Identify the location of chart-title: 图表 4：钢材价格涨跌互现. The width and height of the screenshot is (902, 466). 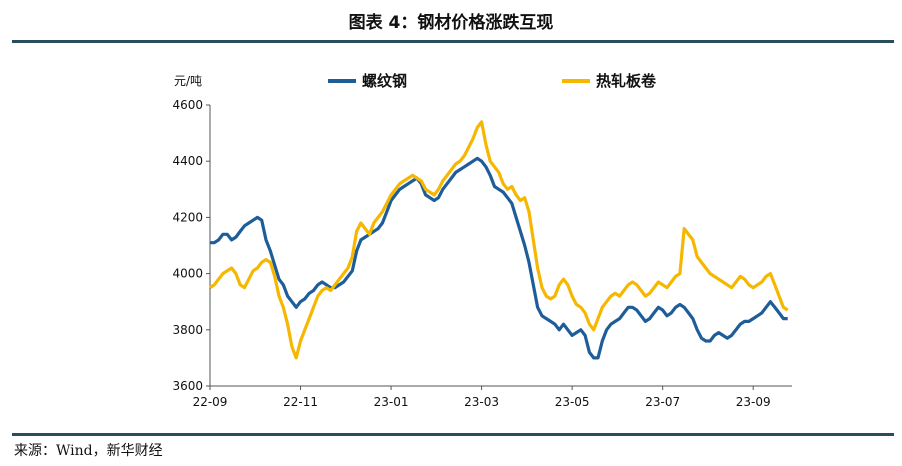
(451, 23).